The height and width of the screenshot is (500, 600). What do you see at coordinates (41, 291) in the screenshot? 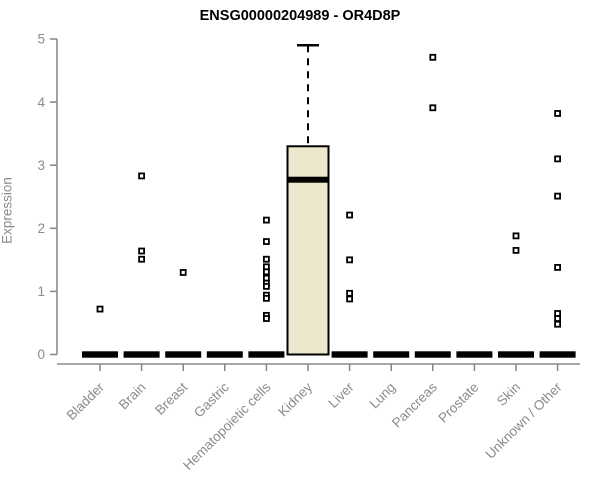
I see `y-tick-label: 1` at bounding box center [41, 291].